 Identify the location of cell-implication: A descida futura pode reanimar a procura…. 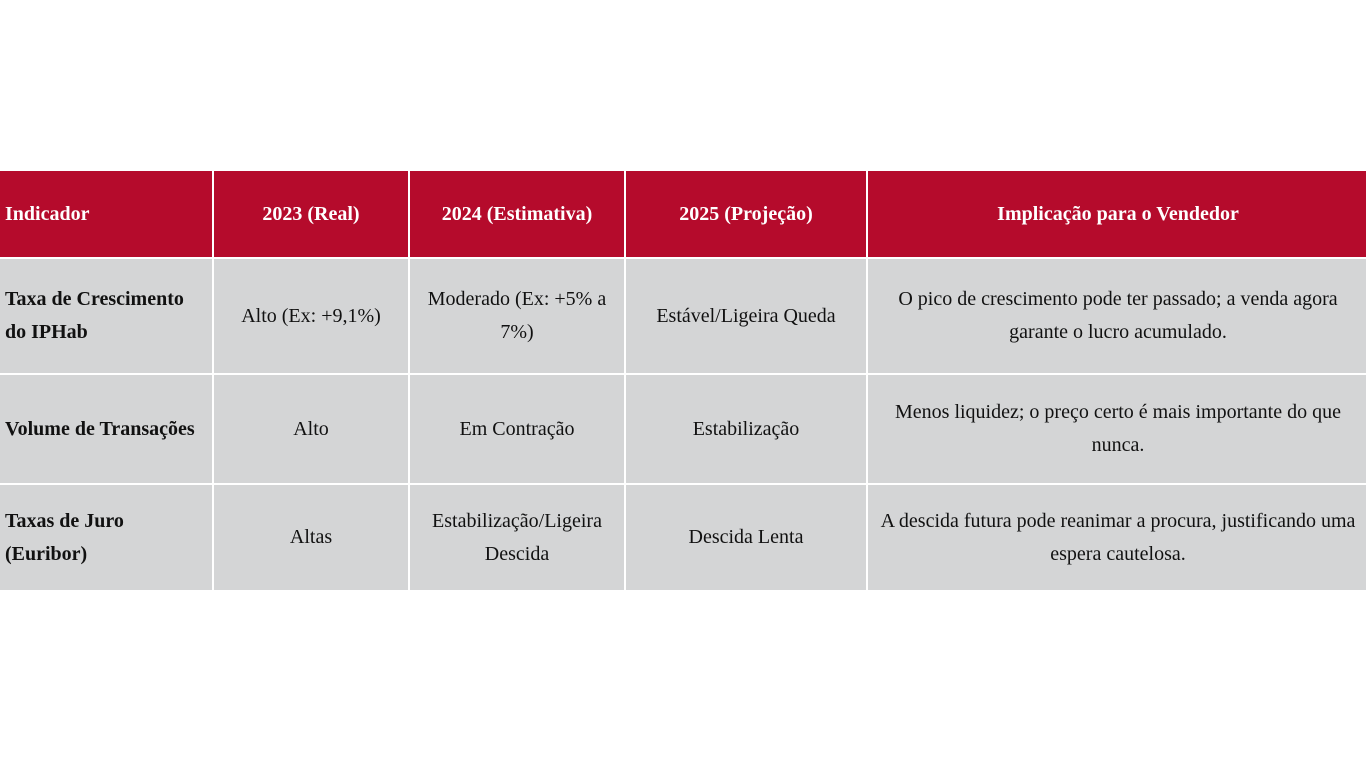
(1116, 537).